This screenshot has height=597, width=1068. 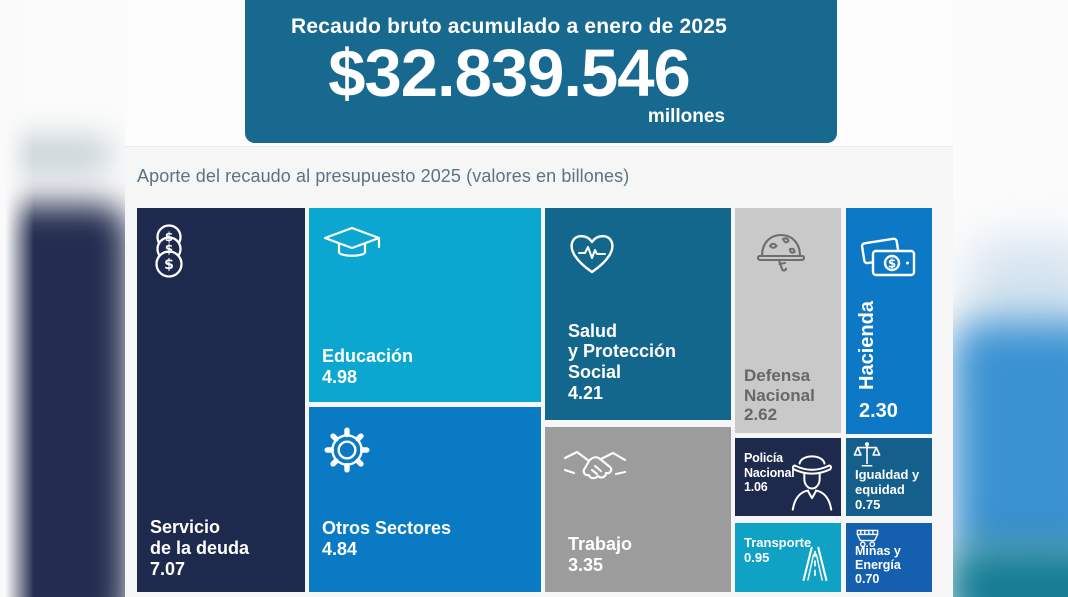 What do you see at coordinates (425, 305) in the screenshot?
I see `tile-educacion: Educación 4.98` at bounding box center [425, 305].